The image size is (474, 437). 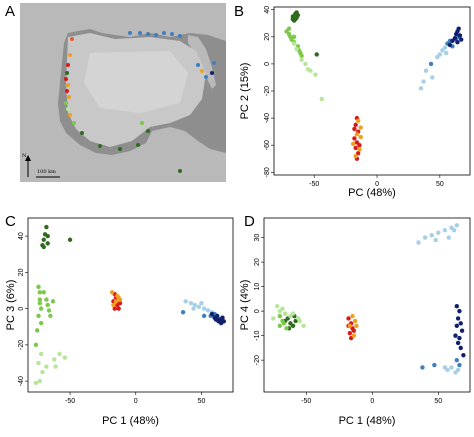 I want to click on y-tick-label: 30, so click(x=257, y=238).